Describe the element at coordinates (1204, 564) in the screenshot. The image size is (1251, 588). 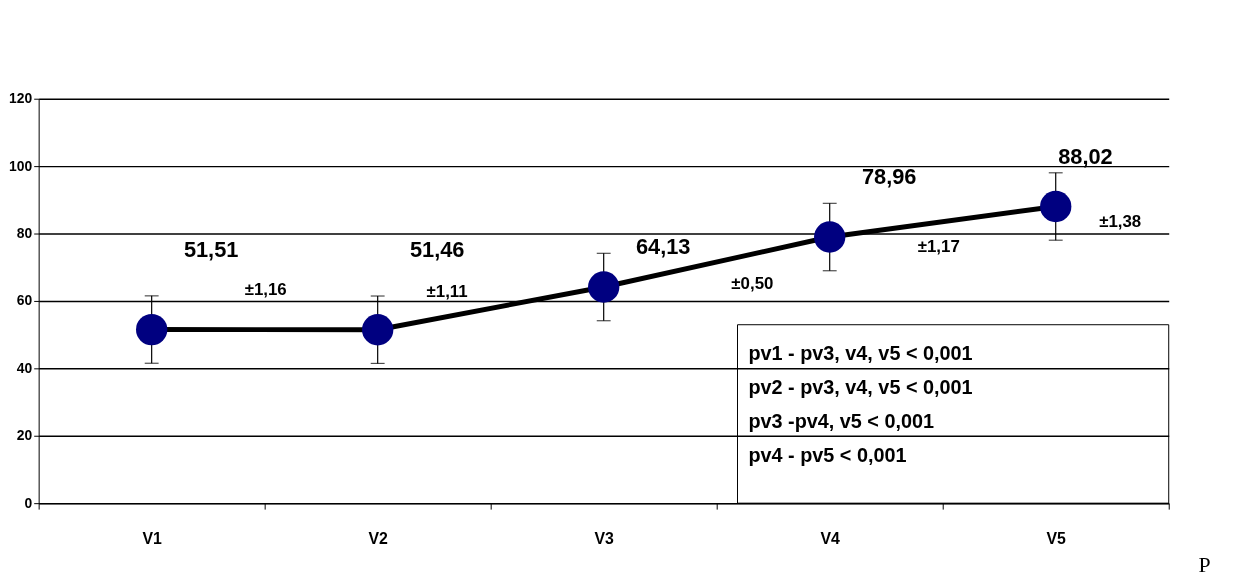
I see `text: P` at that location.